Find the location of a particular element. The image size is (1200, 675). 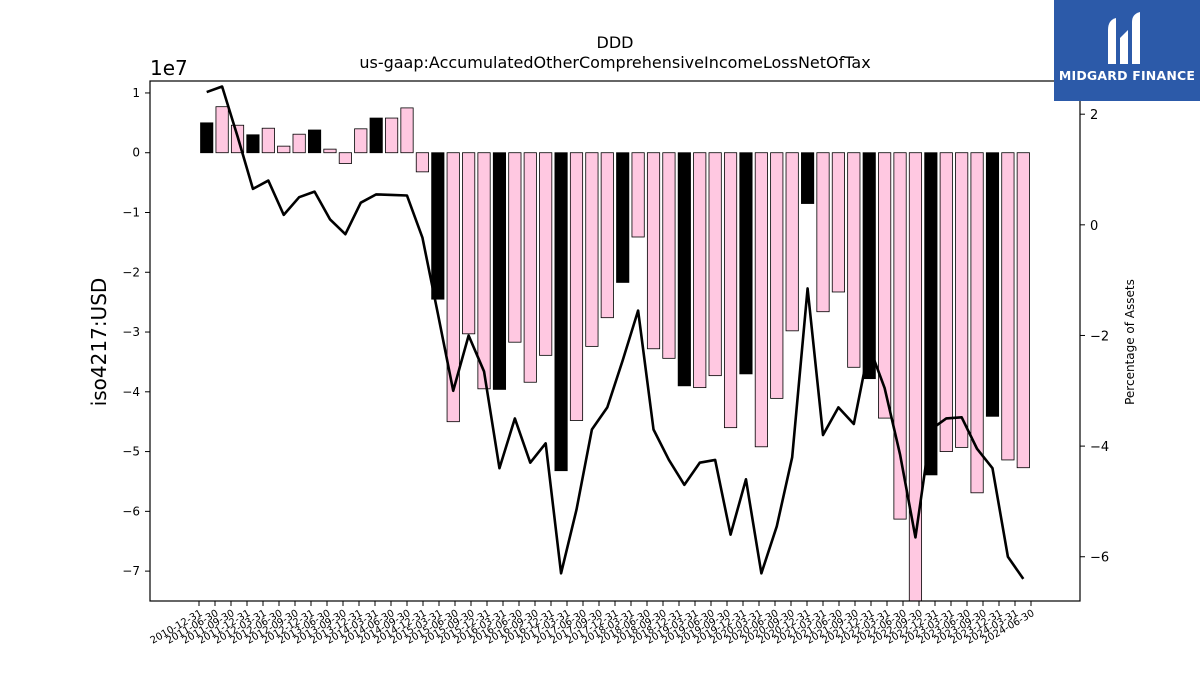

y2-tick-label: 0 is located at coordinates (1094, 226).